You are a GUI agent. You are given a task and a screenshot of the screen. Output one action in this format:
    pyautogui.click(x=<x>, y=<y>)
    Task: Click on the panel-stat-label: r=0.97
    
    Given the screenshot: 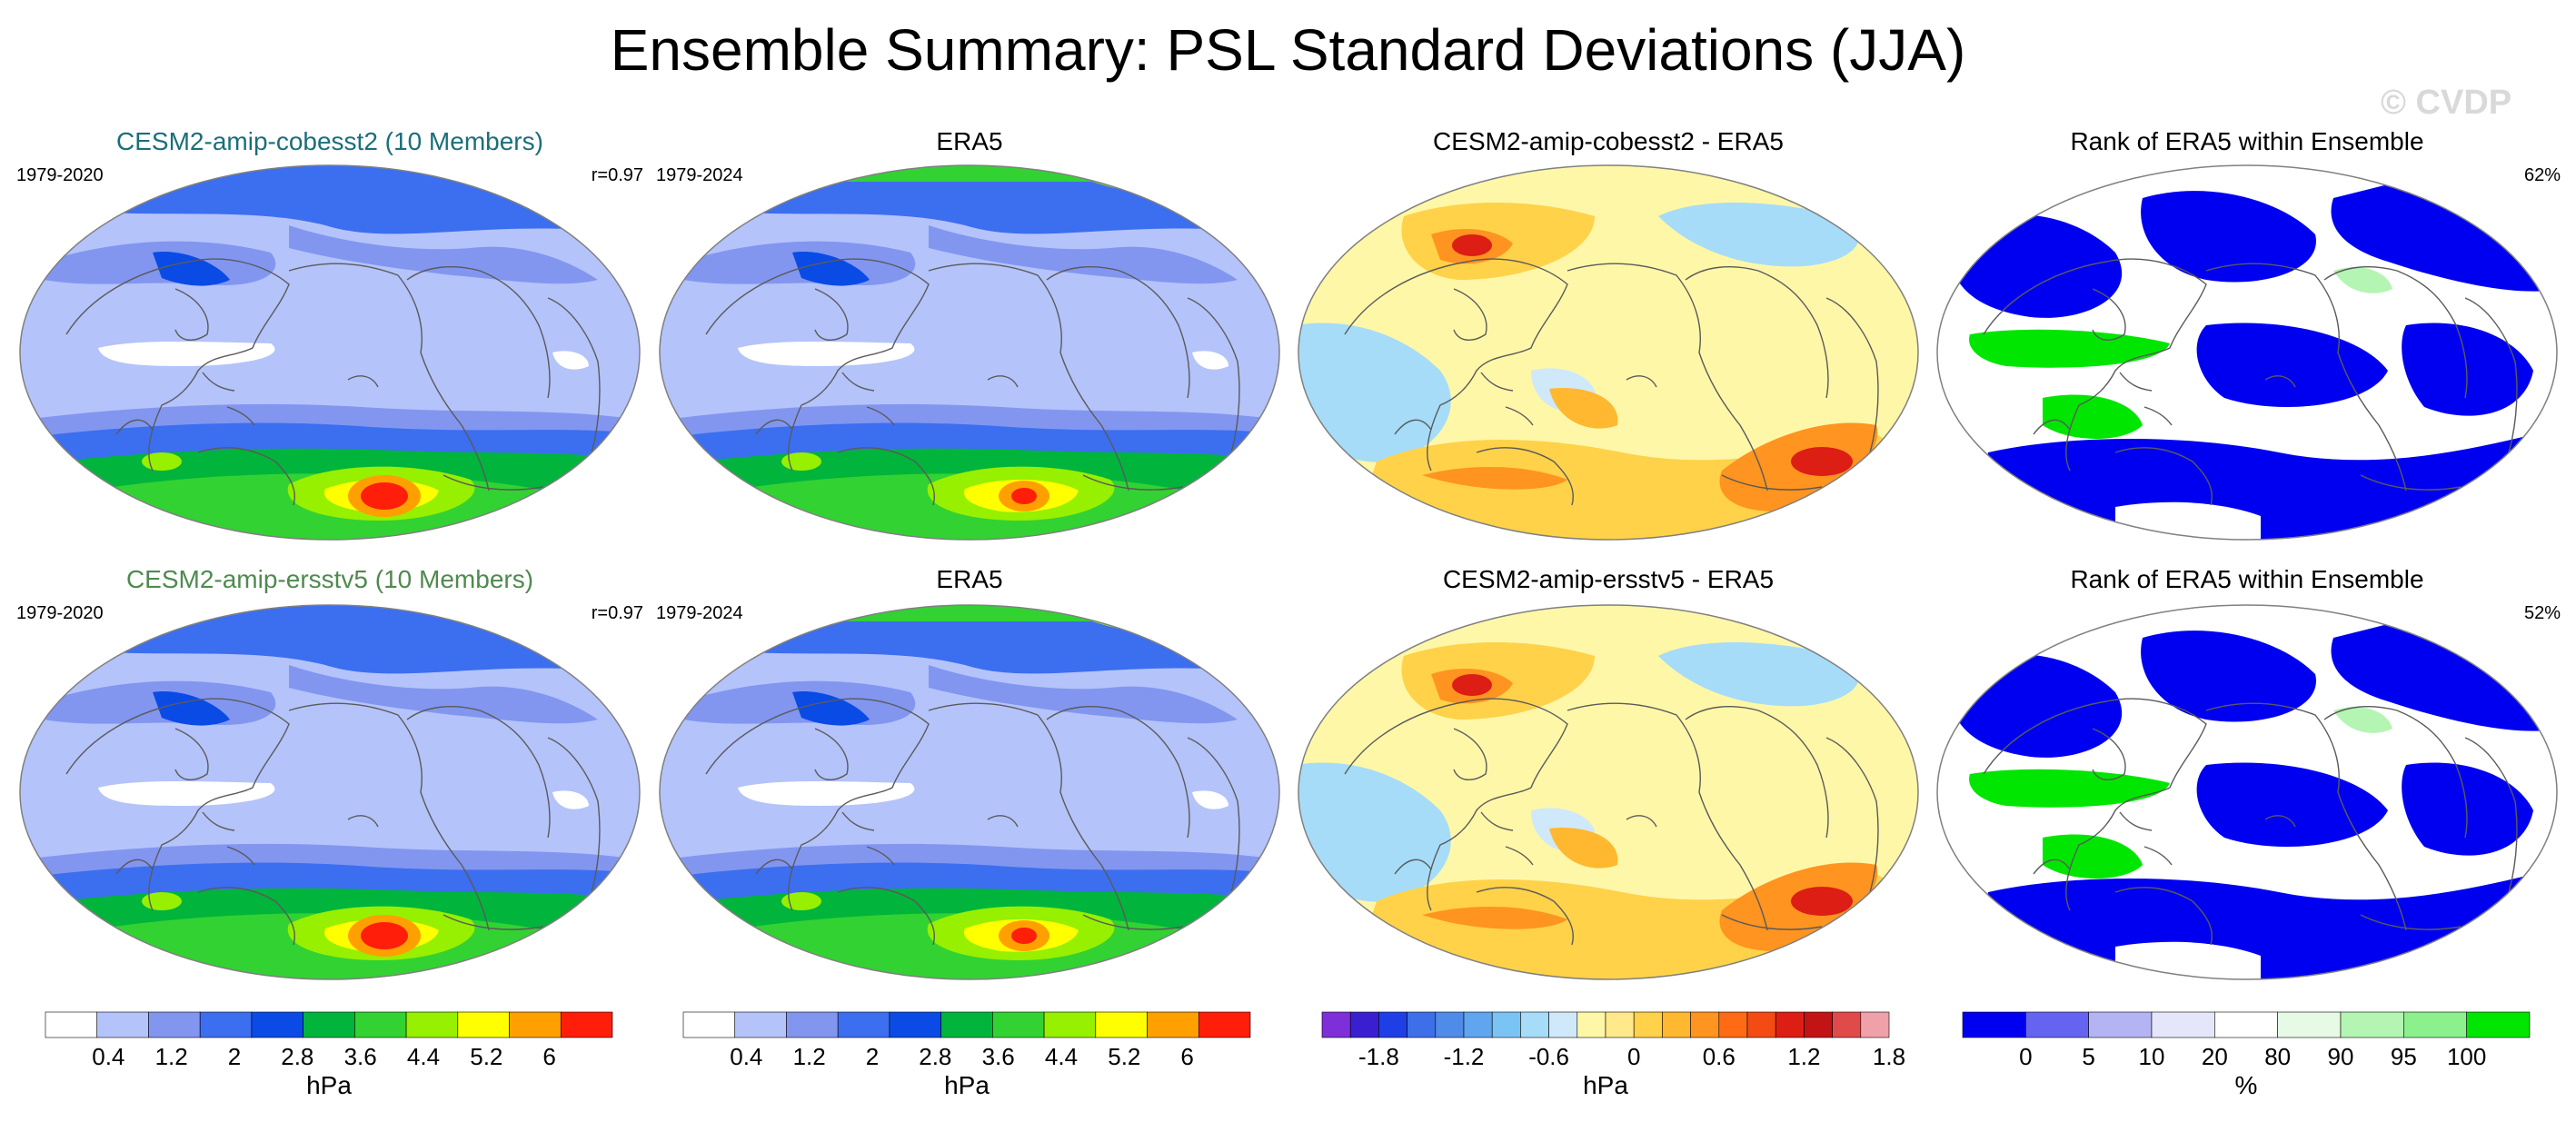 What is the action you would take?
    pyautogui.click(x=617, y=613)
    